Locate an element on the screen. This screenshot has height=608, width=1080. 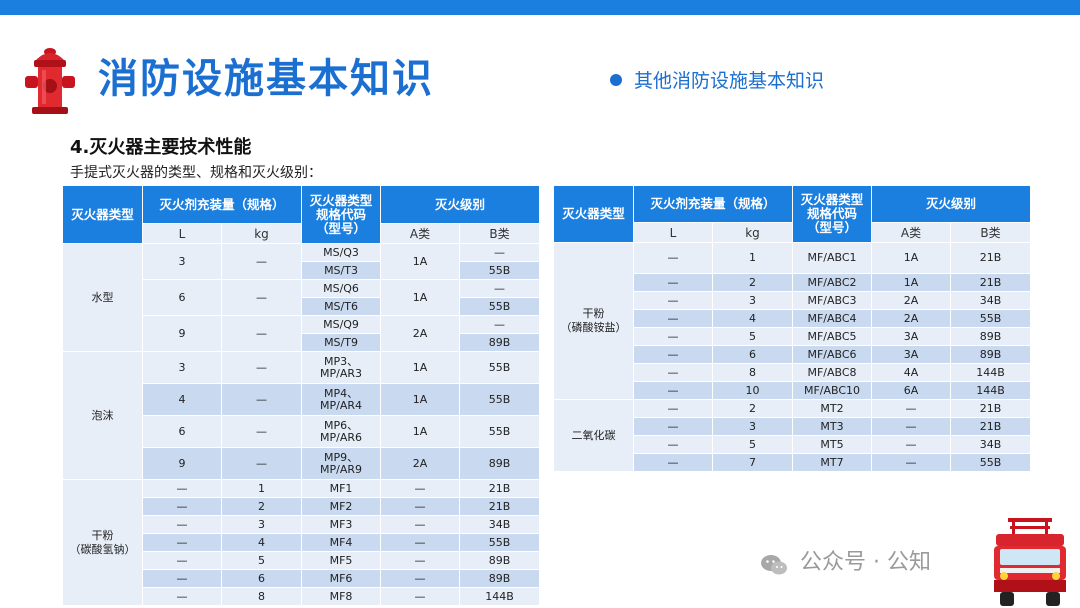
cell-code: MF1 is located at coordinates (341, 488).